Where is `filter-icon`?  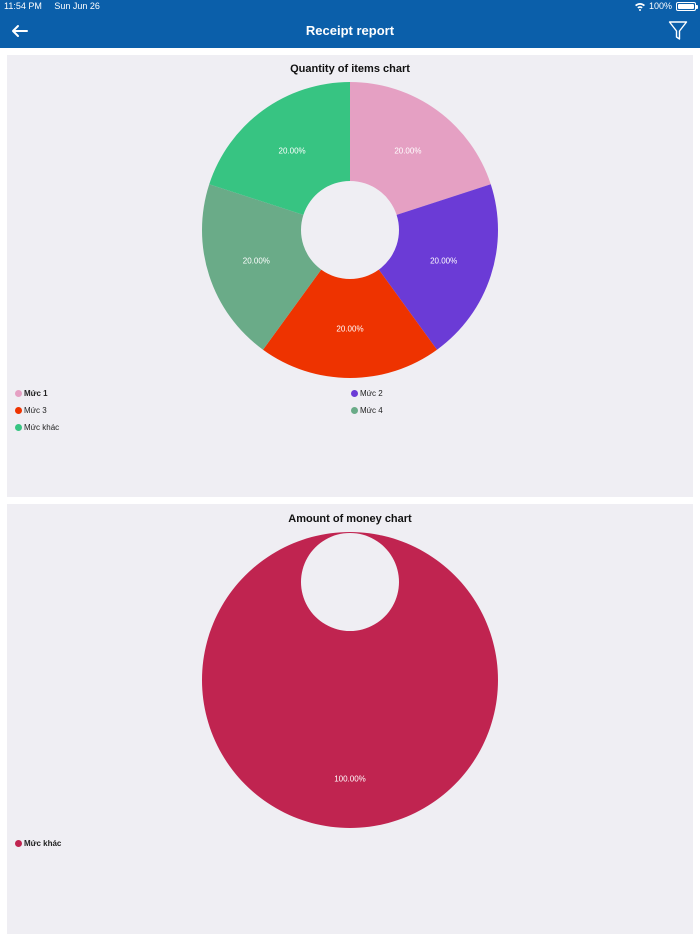 filter-icon is located at coordinates (678, 31).